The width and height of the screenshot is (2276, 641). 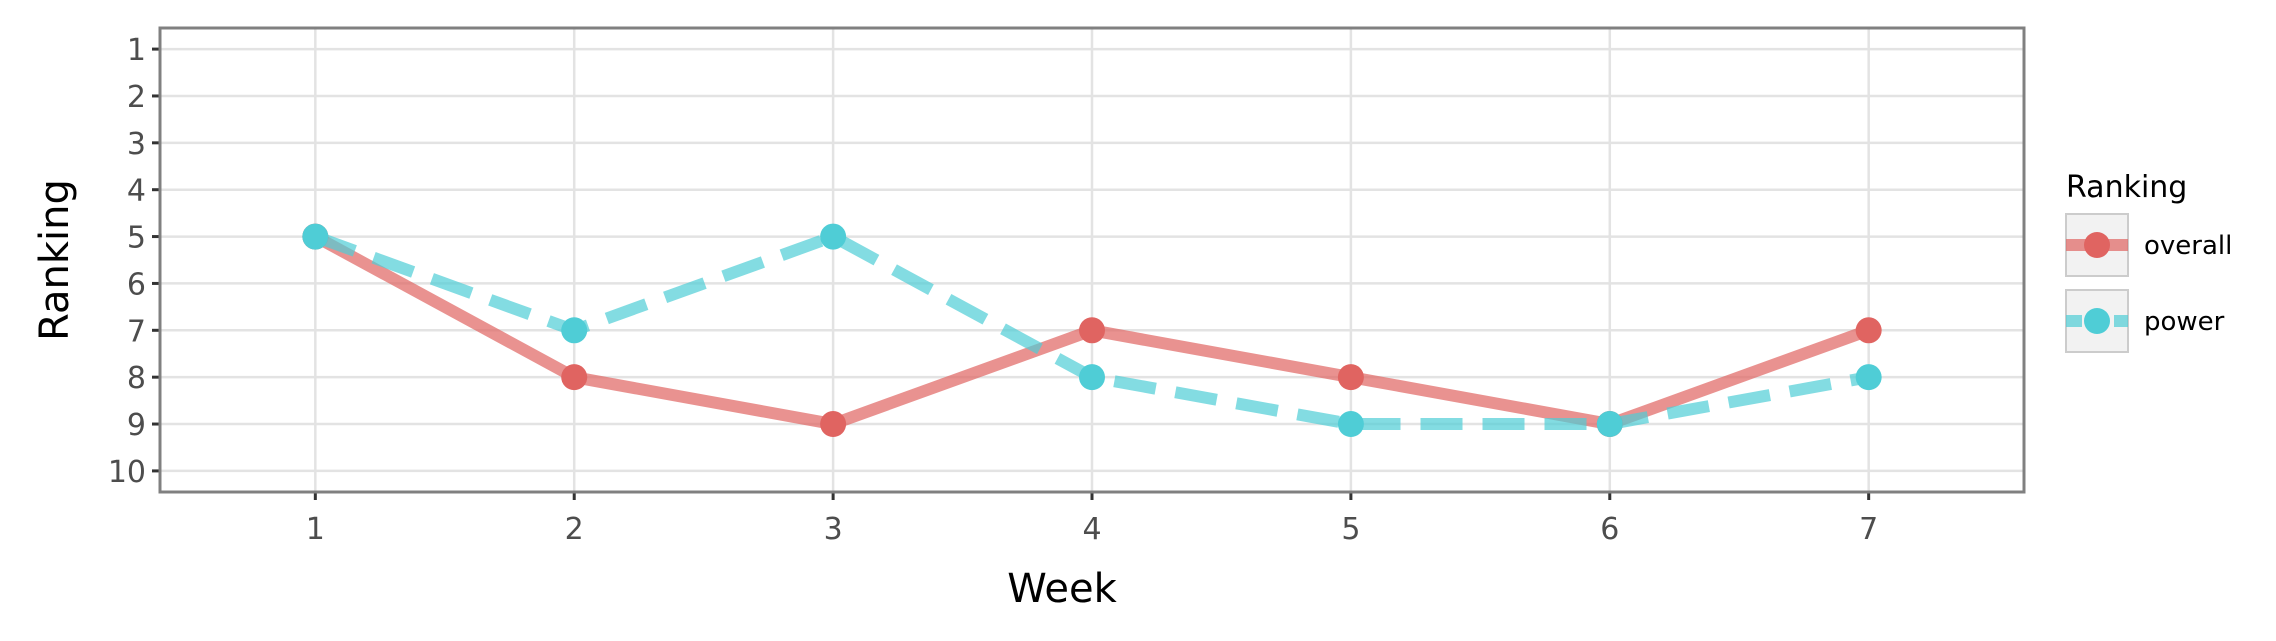 I want to click on legend-label-overall: overall, so click(x=2188, y=246).